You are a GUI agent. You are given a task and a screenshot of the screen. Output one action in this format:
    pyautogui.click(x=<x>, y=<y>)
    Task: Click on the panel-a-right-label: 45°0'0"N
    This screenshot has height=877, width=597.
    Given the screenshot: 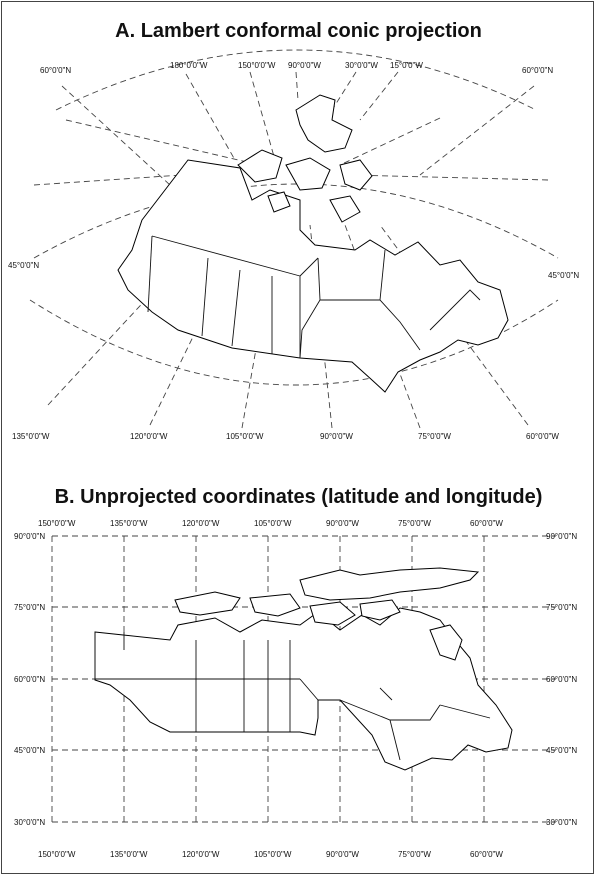 What is the action you would take?
    pyautogui.click(x=563, y=275)
    